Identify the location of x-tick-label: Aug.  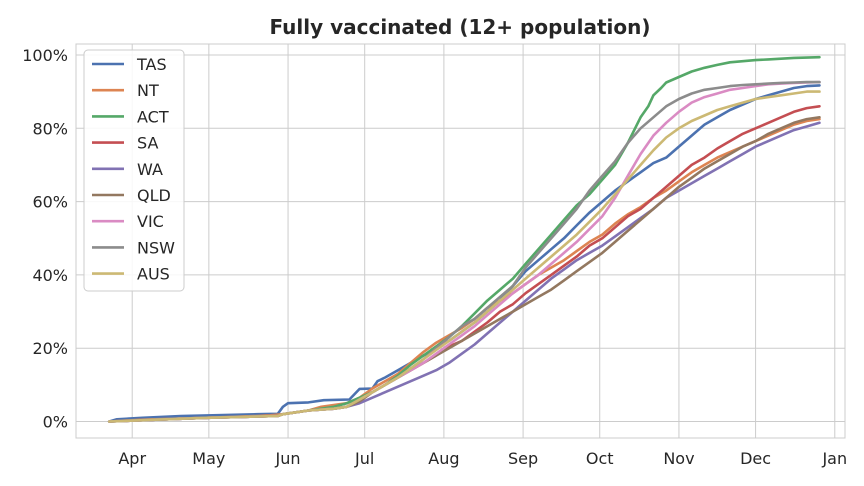
(443, 458).